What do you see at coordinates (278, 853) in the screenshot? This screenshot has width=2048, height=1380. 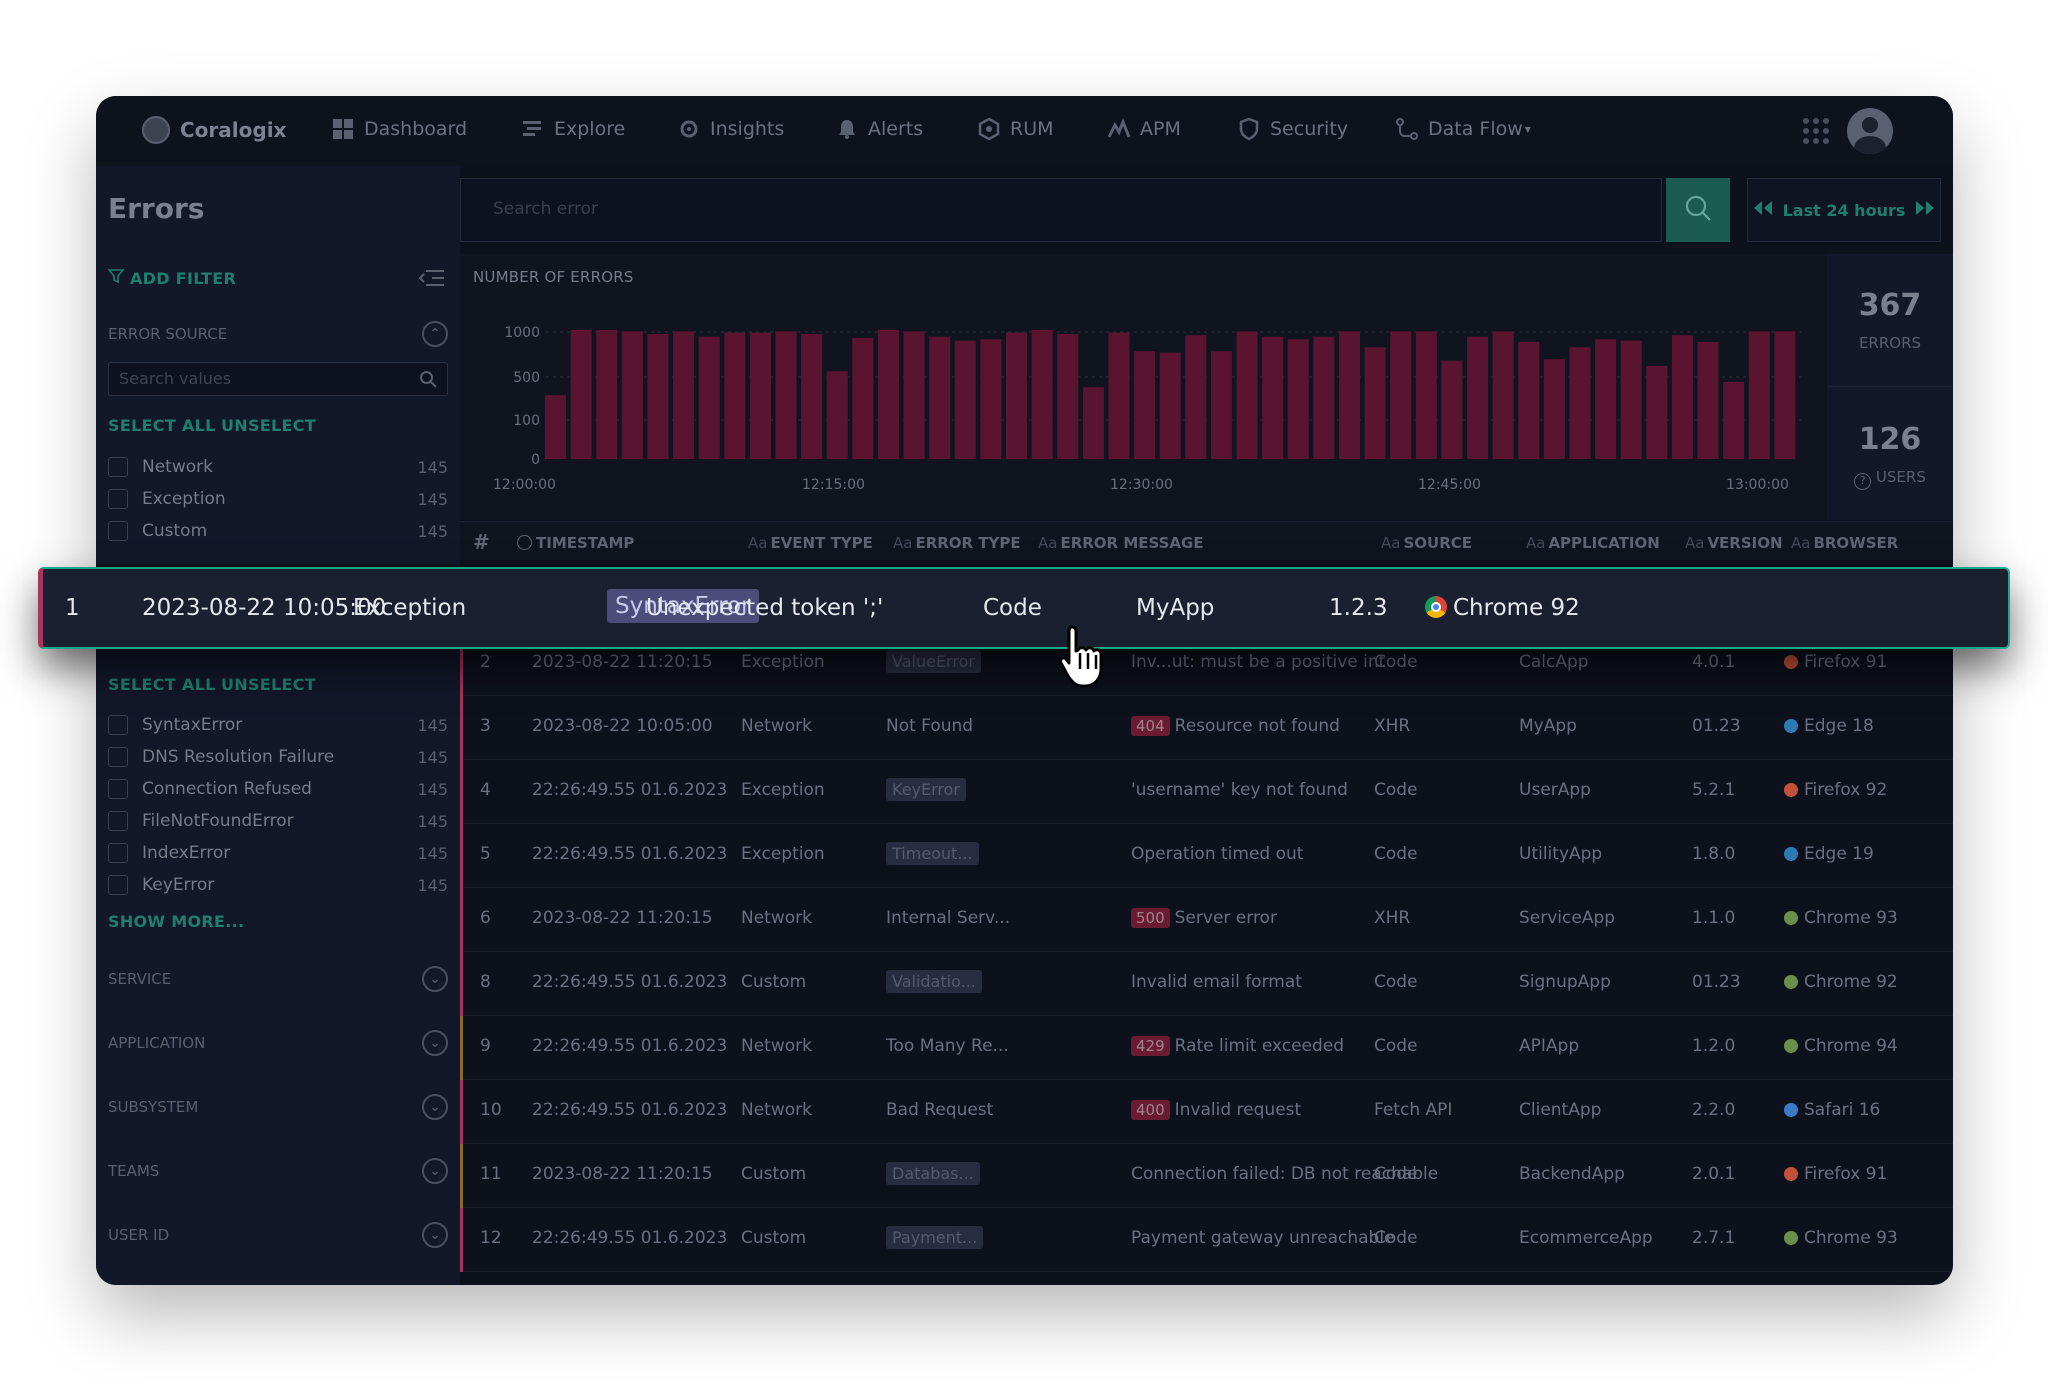 I see `error-type-option: IndexError 145` at bounding box center [278, 853].